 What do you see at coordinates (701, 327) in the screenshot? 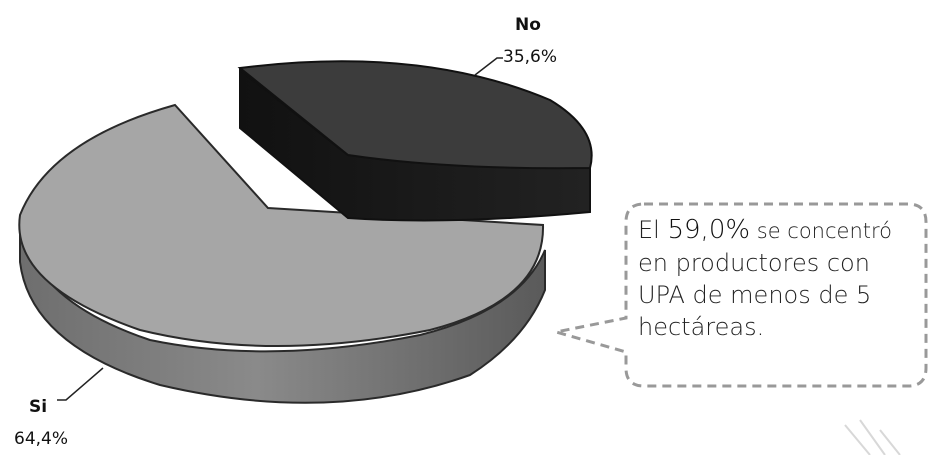
I see `annotation-line-4: hectáreas.` at bounding box center [701, 327].